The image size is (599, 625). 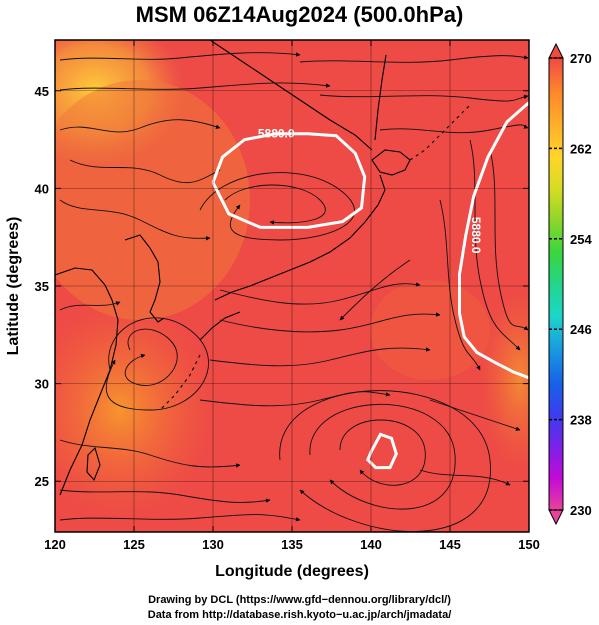 I want to click on colorbar-gradient, so click(x=556, y=284).